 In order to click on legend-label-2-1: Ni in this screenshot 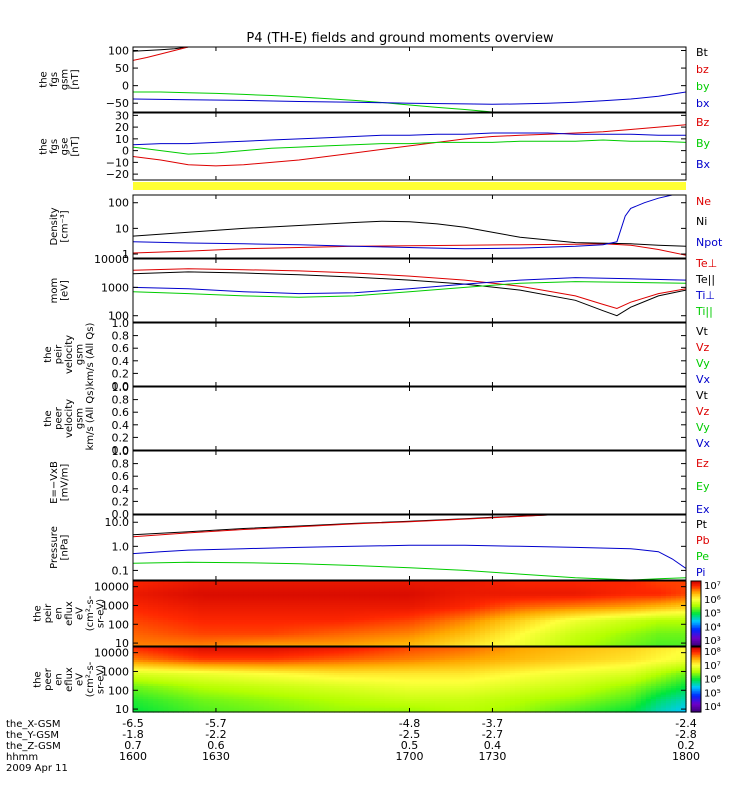, I will do `click(701, 221)`.